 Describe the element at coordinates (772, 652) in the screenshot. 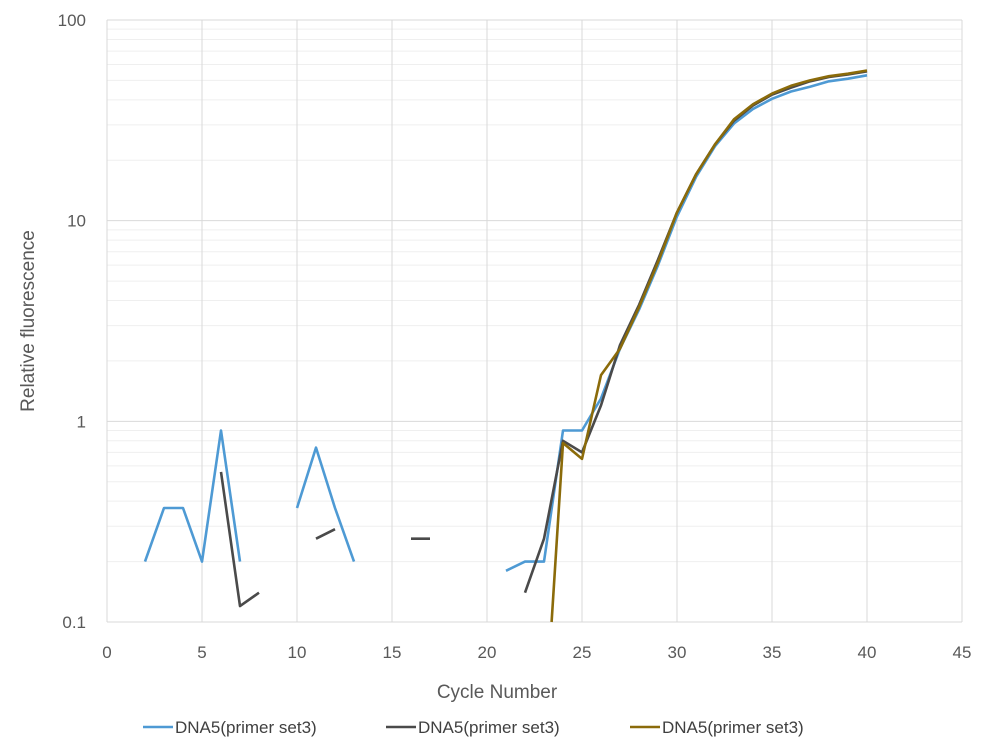

I see `x-tick-label: 35` at that location.